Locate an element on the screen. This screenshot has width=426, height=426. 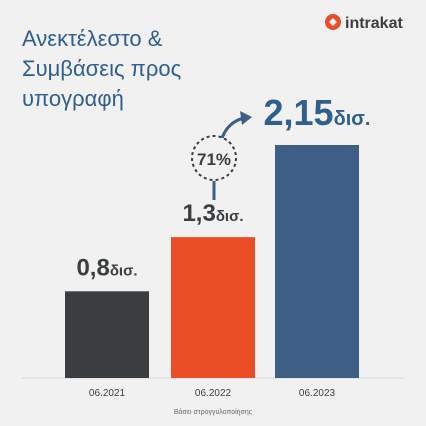
title-line: Συμβάσεις προς is located at coordinates (101, 68).